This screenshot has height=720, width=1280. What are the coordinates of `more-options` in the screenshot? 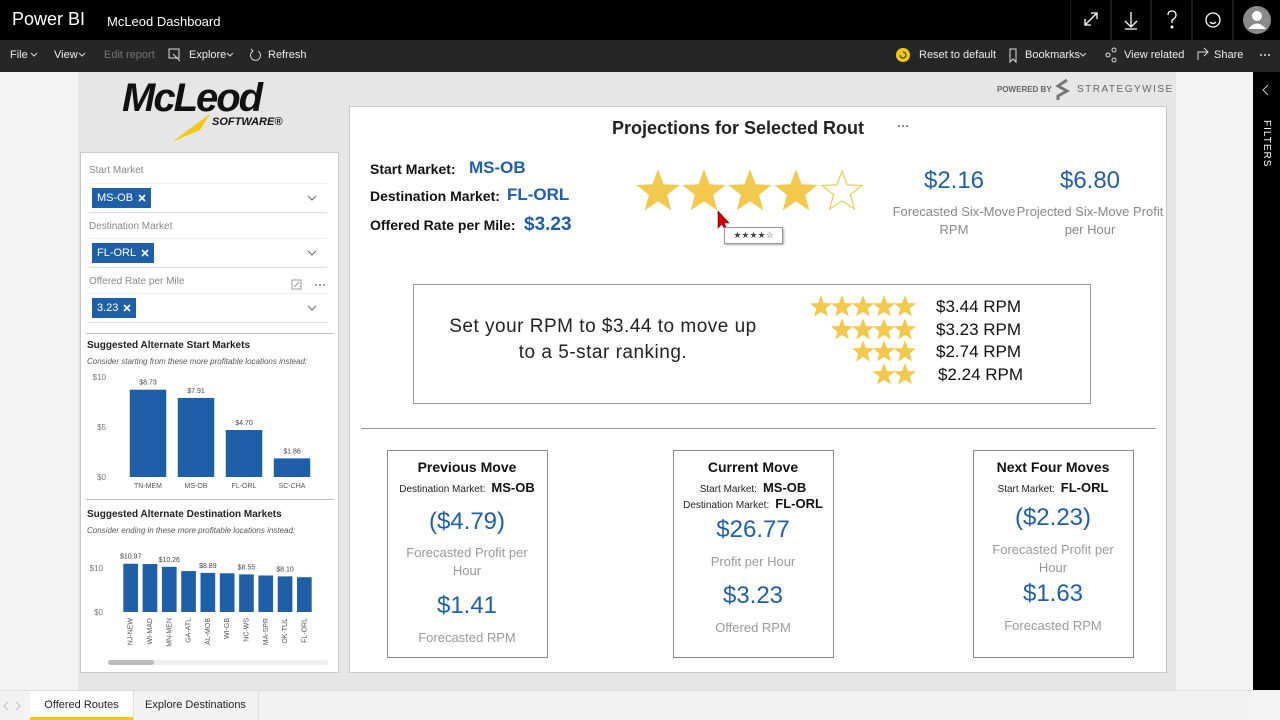 It's located at (904, 126).